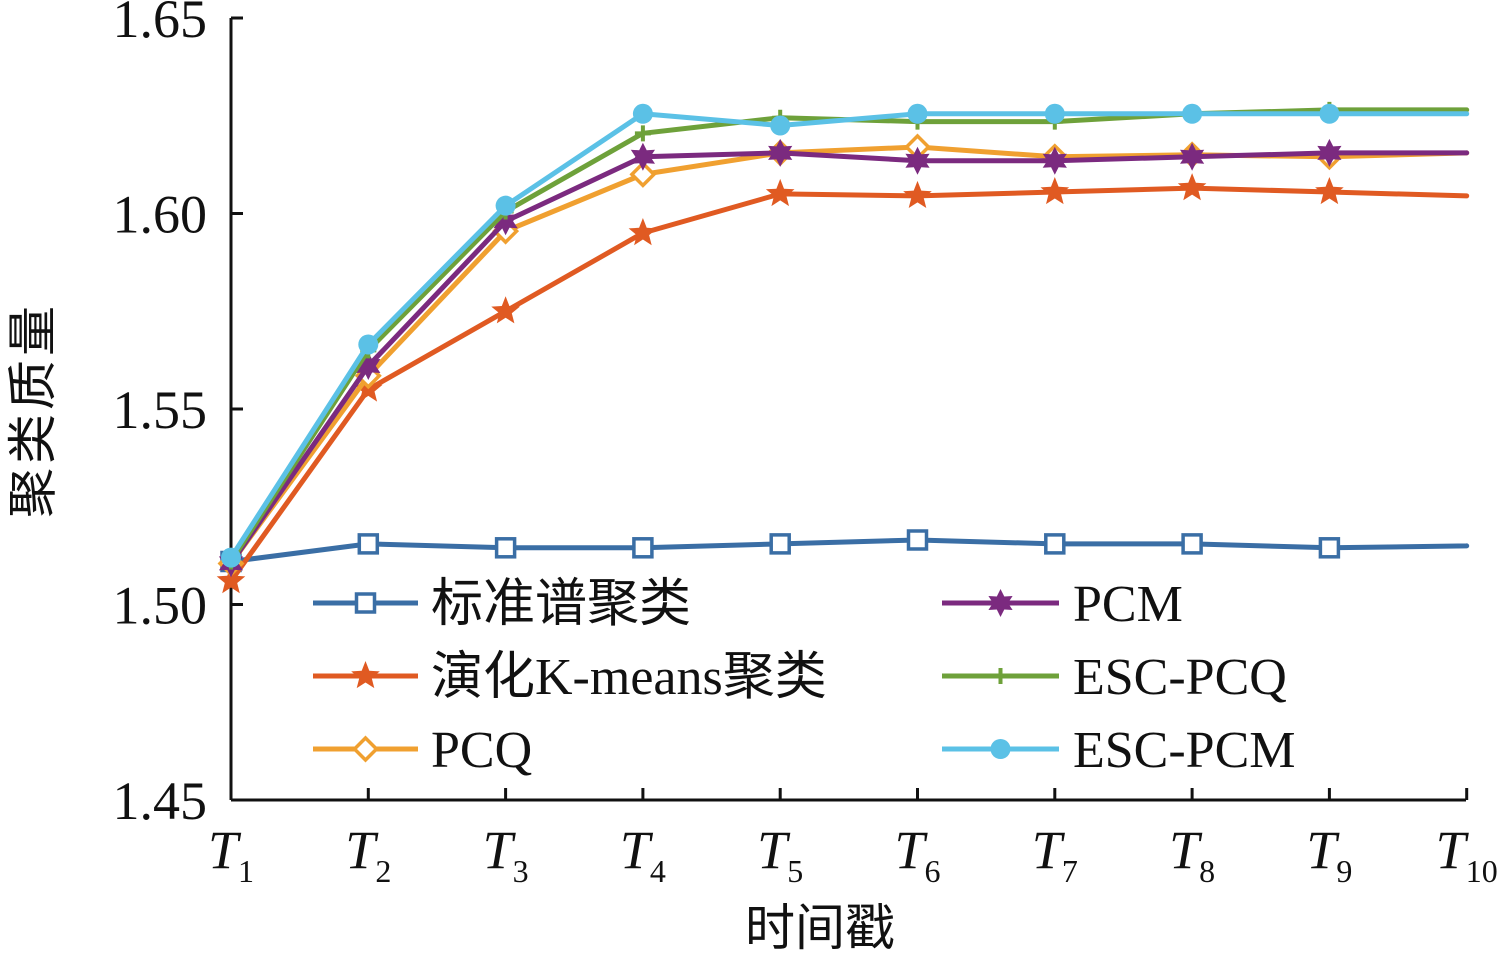 The height and width of the screenshot is (959, 1497). I want to click on x-tick-label: T2, so click(368, 854).